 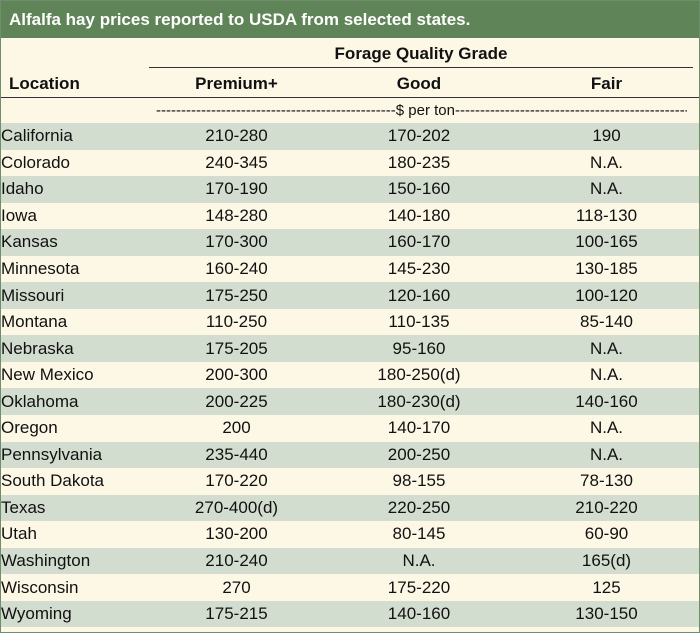 I want to click on good-cell: 180-235, so click(x=419, y=163).